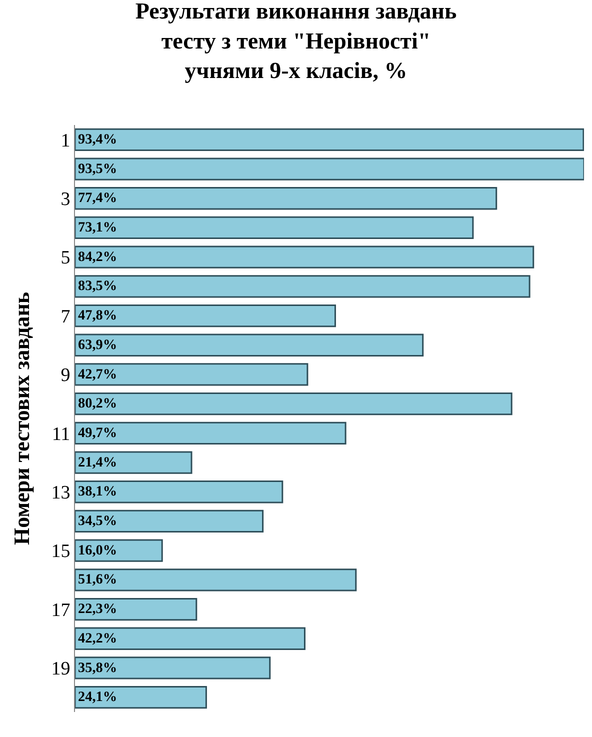  I want to click on y-tick-label: 13, so click(60, 493).